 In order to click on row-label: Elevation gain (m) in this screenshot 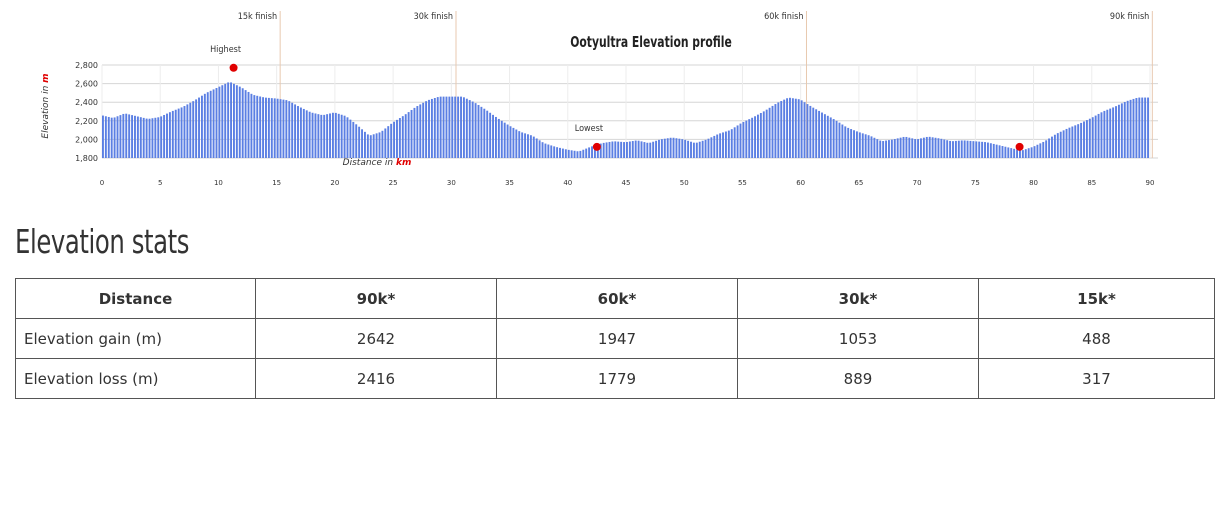, I will do `click(135, 338)`.